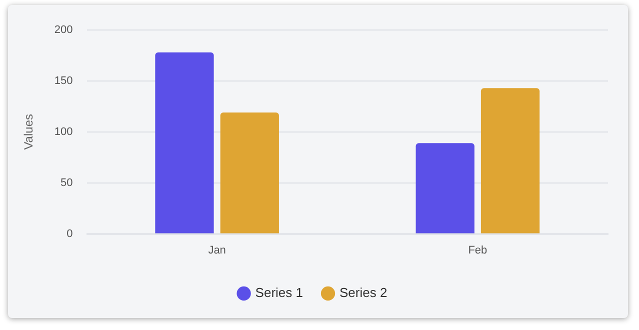 The image size is (639, 330). What do you see at coordinates (69, 234) in the screenshot?
I see `y-tick-label: 0` at bounding box center [69, 234].